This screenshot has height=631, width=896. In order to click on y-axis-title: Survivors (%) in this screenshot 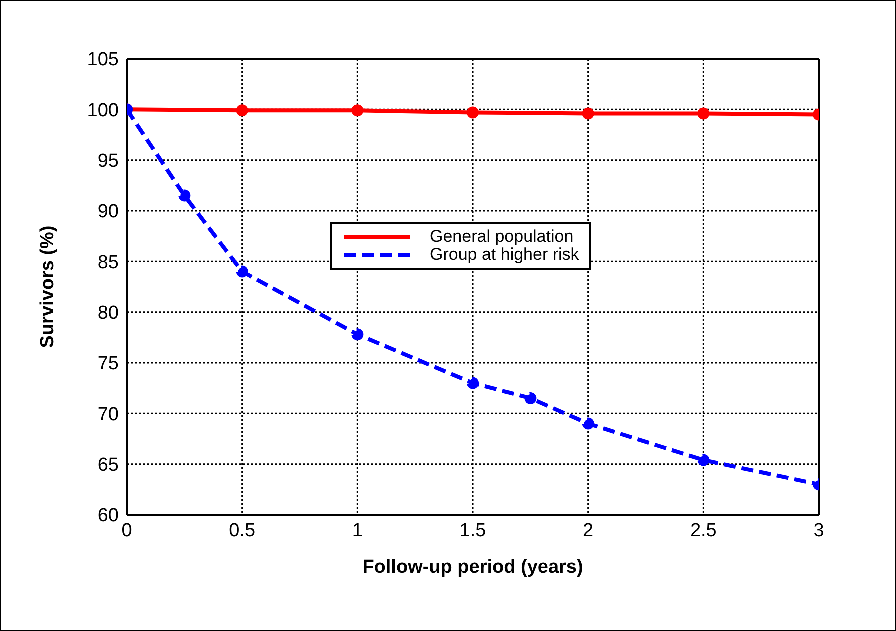, I will do `click(48, 287)`.